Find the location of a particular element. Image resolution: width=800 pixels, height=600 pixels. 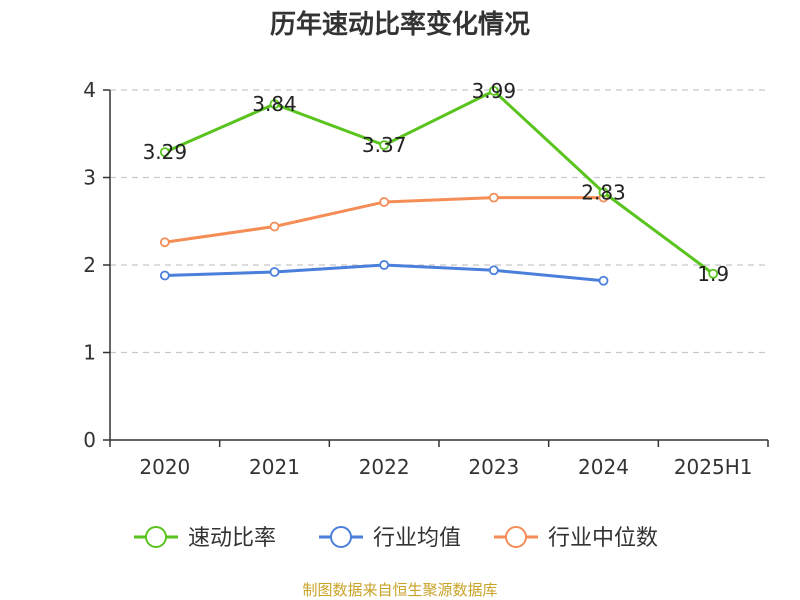

x-tick-label: 2025H1 is located at coordinates (713, 467).